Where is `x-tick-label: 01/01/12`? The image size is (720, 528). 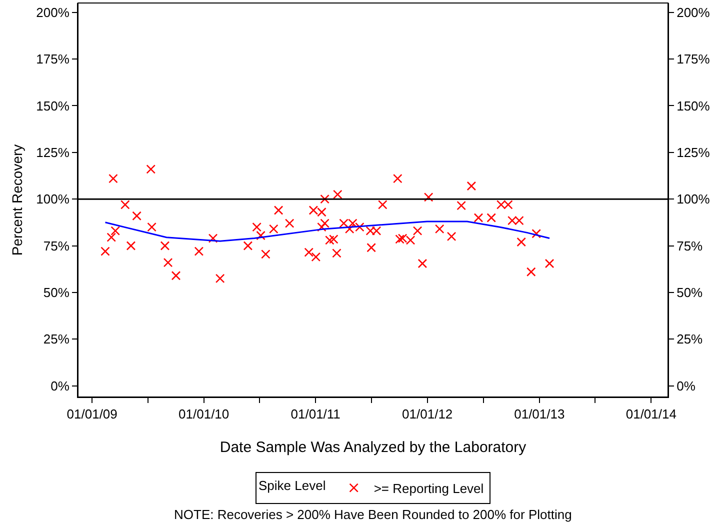 x-tick-label: 01/01/12 is located at coordinates (427, 414).